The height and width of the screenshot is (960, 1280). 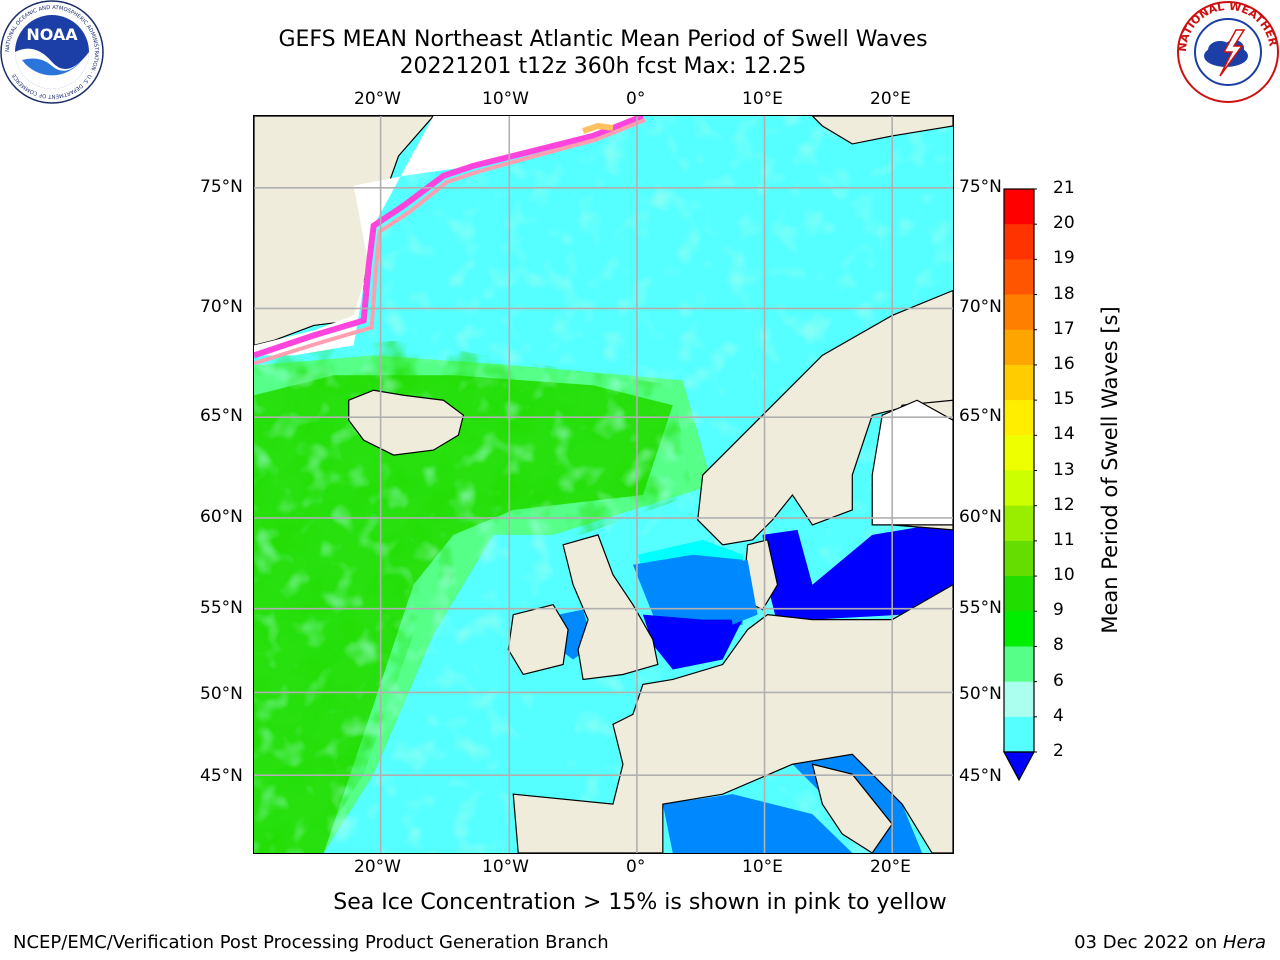 I want to click on lat-label-left-55n: 55°N, so click(x=221, y=608).